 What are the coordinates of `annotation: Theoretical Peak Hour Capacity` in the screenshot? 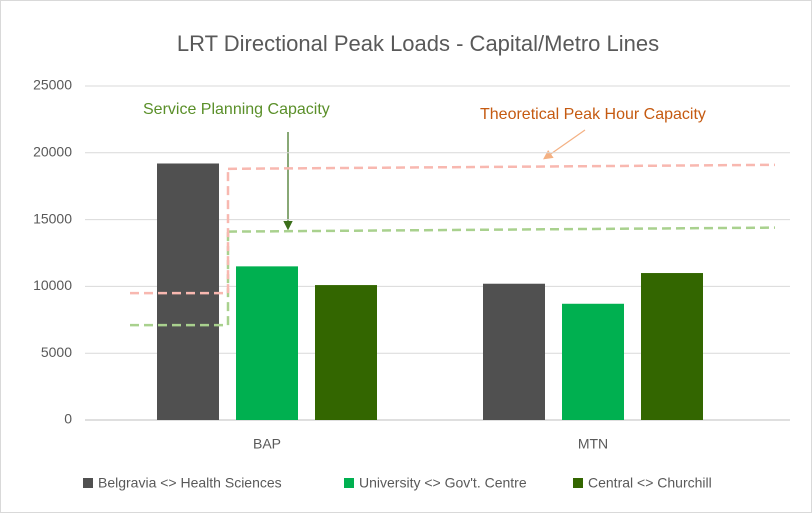 It's located at (593, 114).